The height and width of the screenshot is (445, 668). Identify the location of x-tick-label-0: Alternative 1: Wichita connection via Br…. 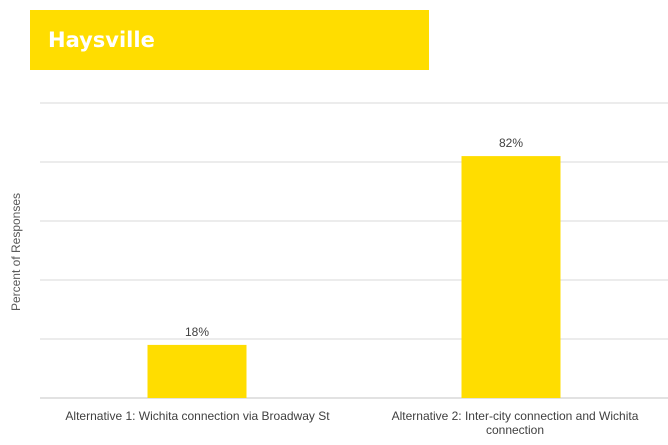
(197, 416).